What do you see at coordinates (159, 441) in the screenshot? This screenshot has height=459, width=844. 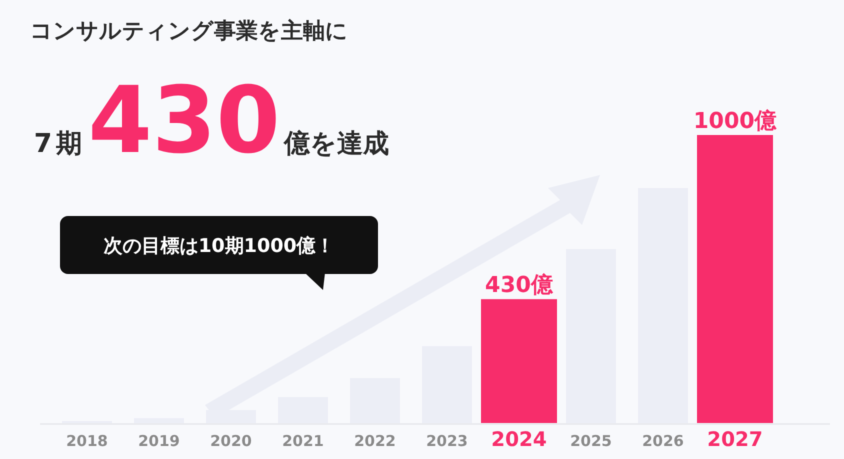 I see `x-tick-label: 2019` at bounding box center [159, 441].